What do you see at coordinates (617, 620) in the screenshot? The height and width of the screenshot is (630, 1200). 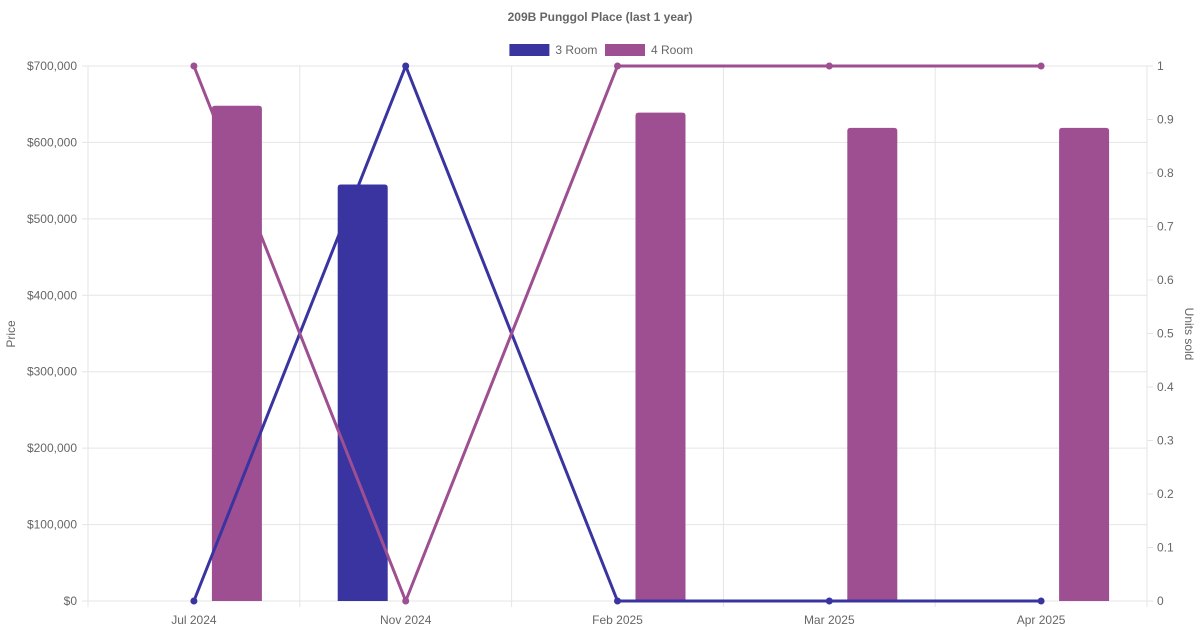 I see `x-tick-label: Feb 2025` at bounding box center [617, 620].